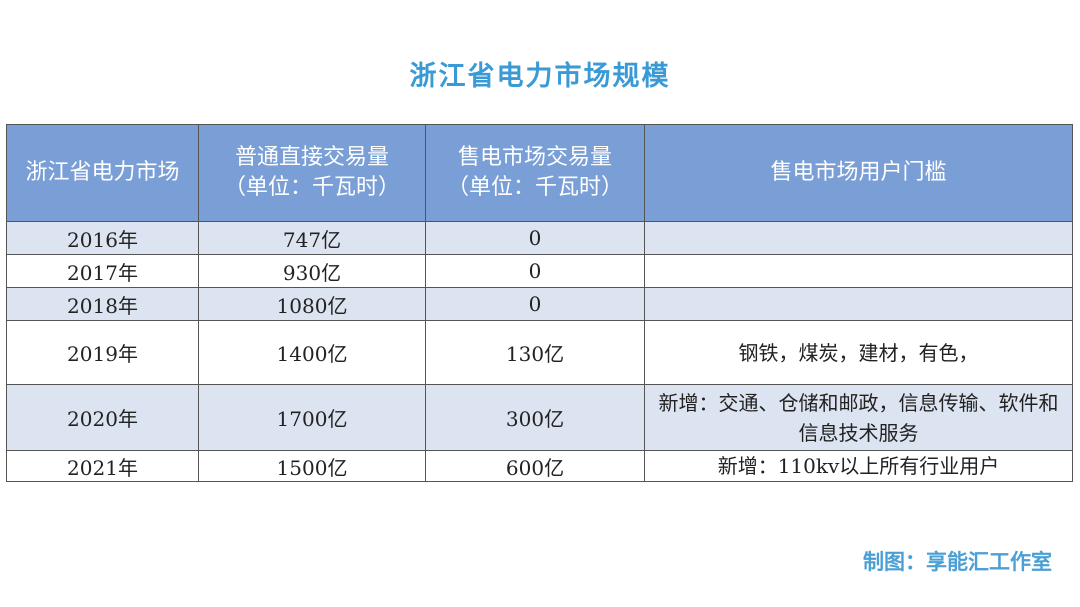 Image resolution: width=1080 pixels, height=607 pixels. What do you see at coordinates (312, 238) in the screenshot?
I see `cell-direct-volume: 747亿` at bounding box center [312, 238].